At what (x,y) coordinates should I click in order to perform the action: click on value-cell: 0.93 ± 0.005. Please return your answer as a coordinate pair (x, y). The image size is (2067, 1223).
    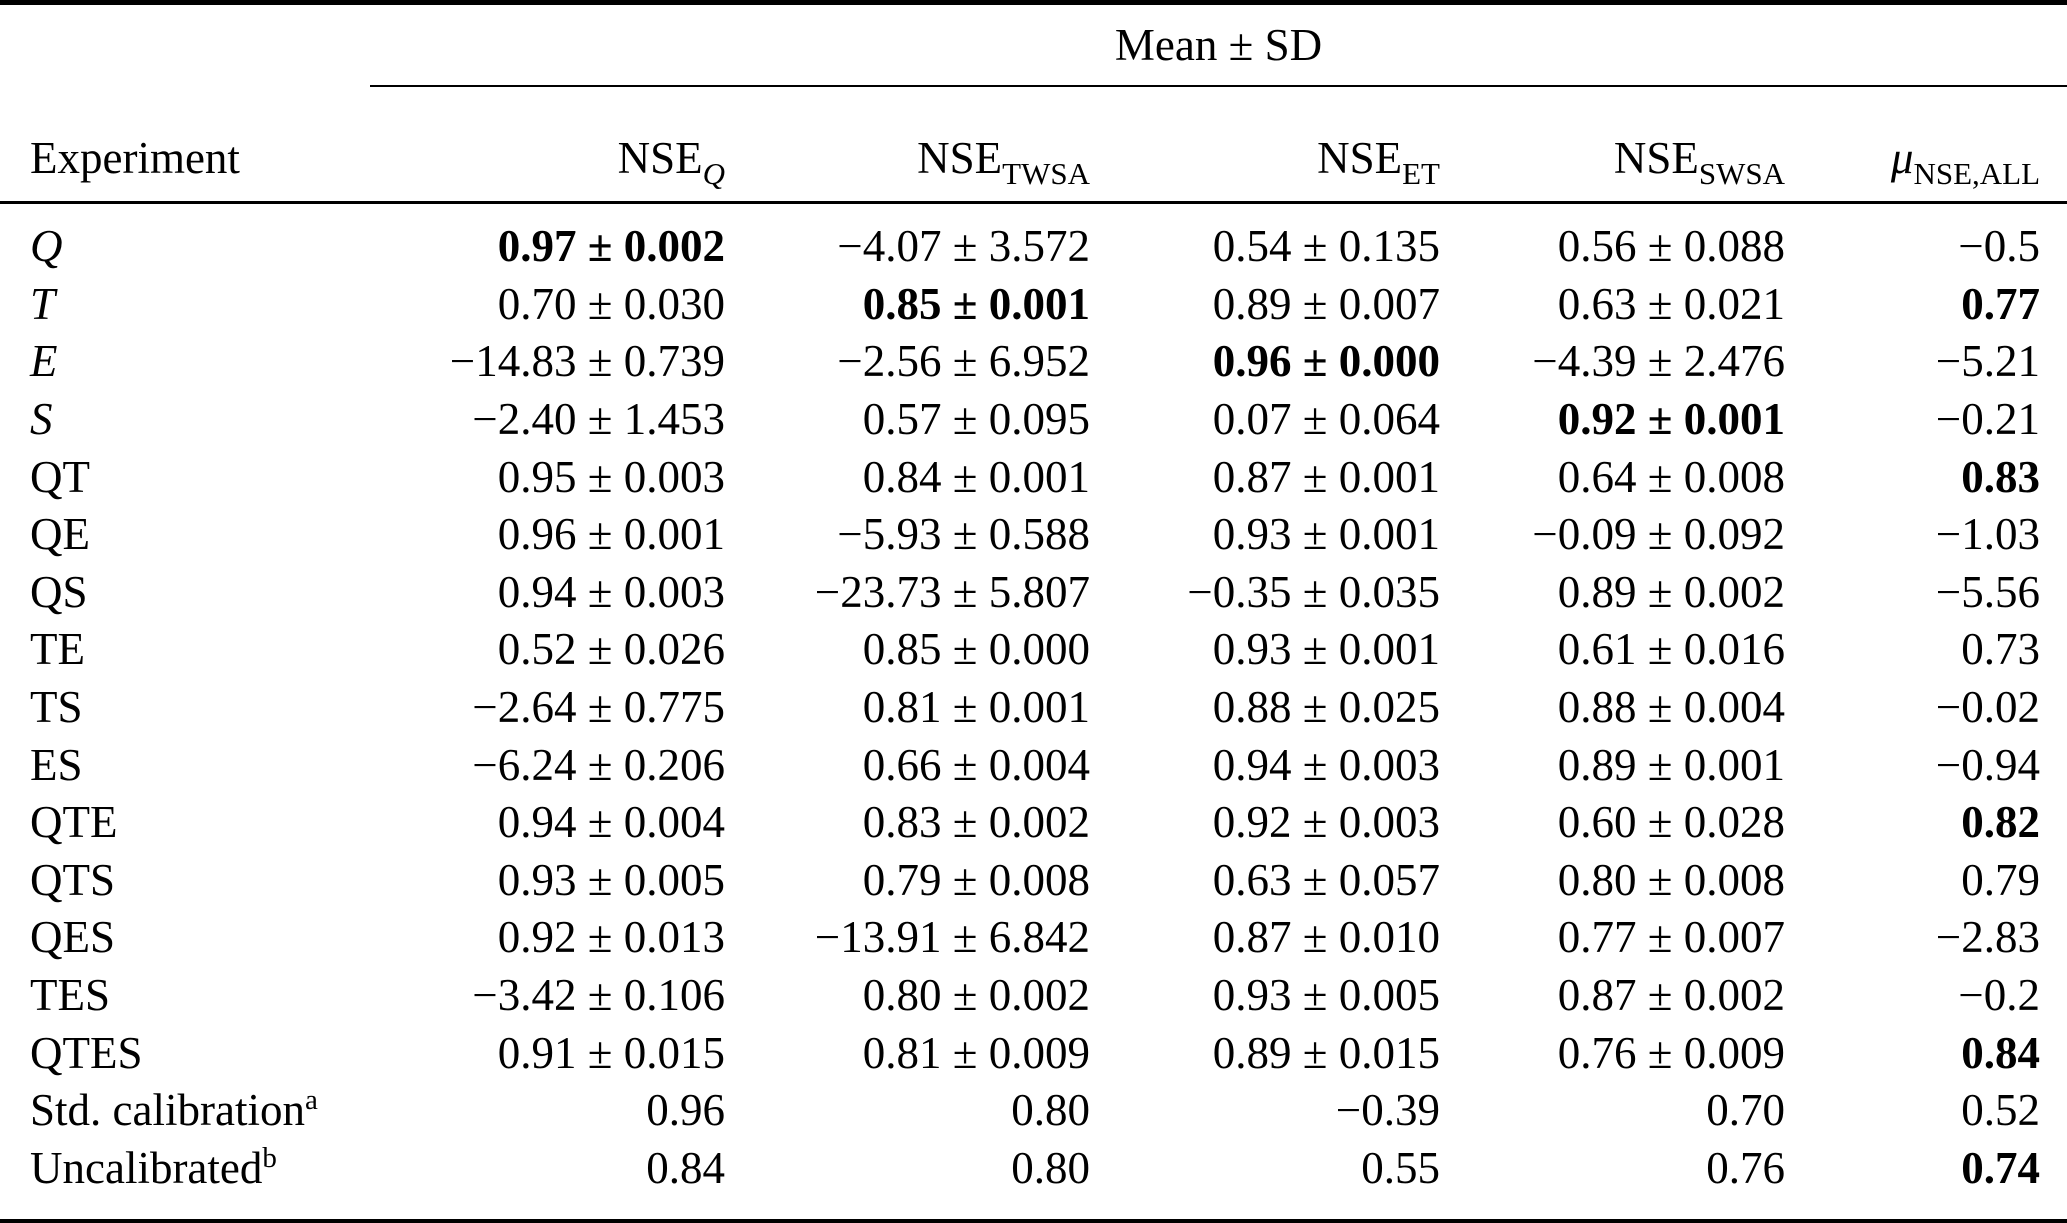
    Looking at the image, I should click on (611, 879).